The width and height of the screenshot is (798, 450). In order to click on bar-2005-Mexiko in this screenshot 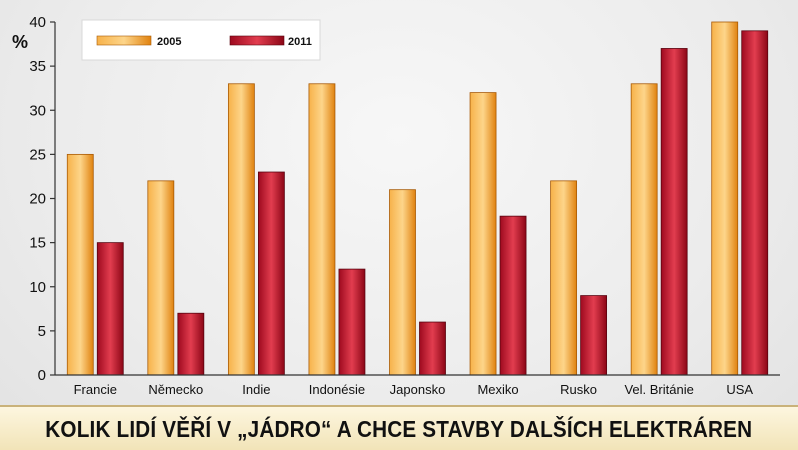, I will do `click(483, 234)`.